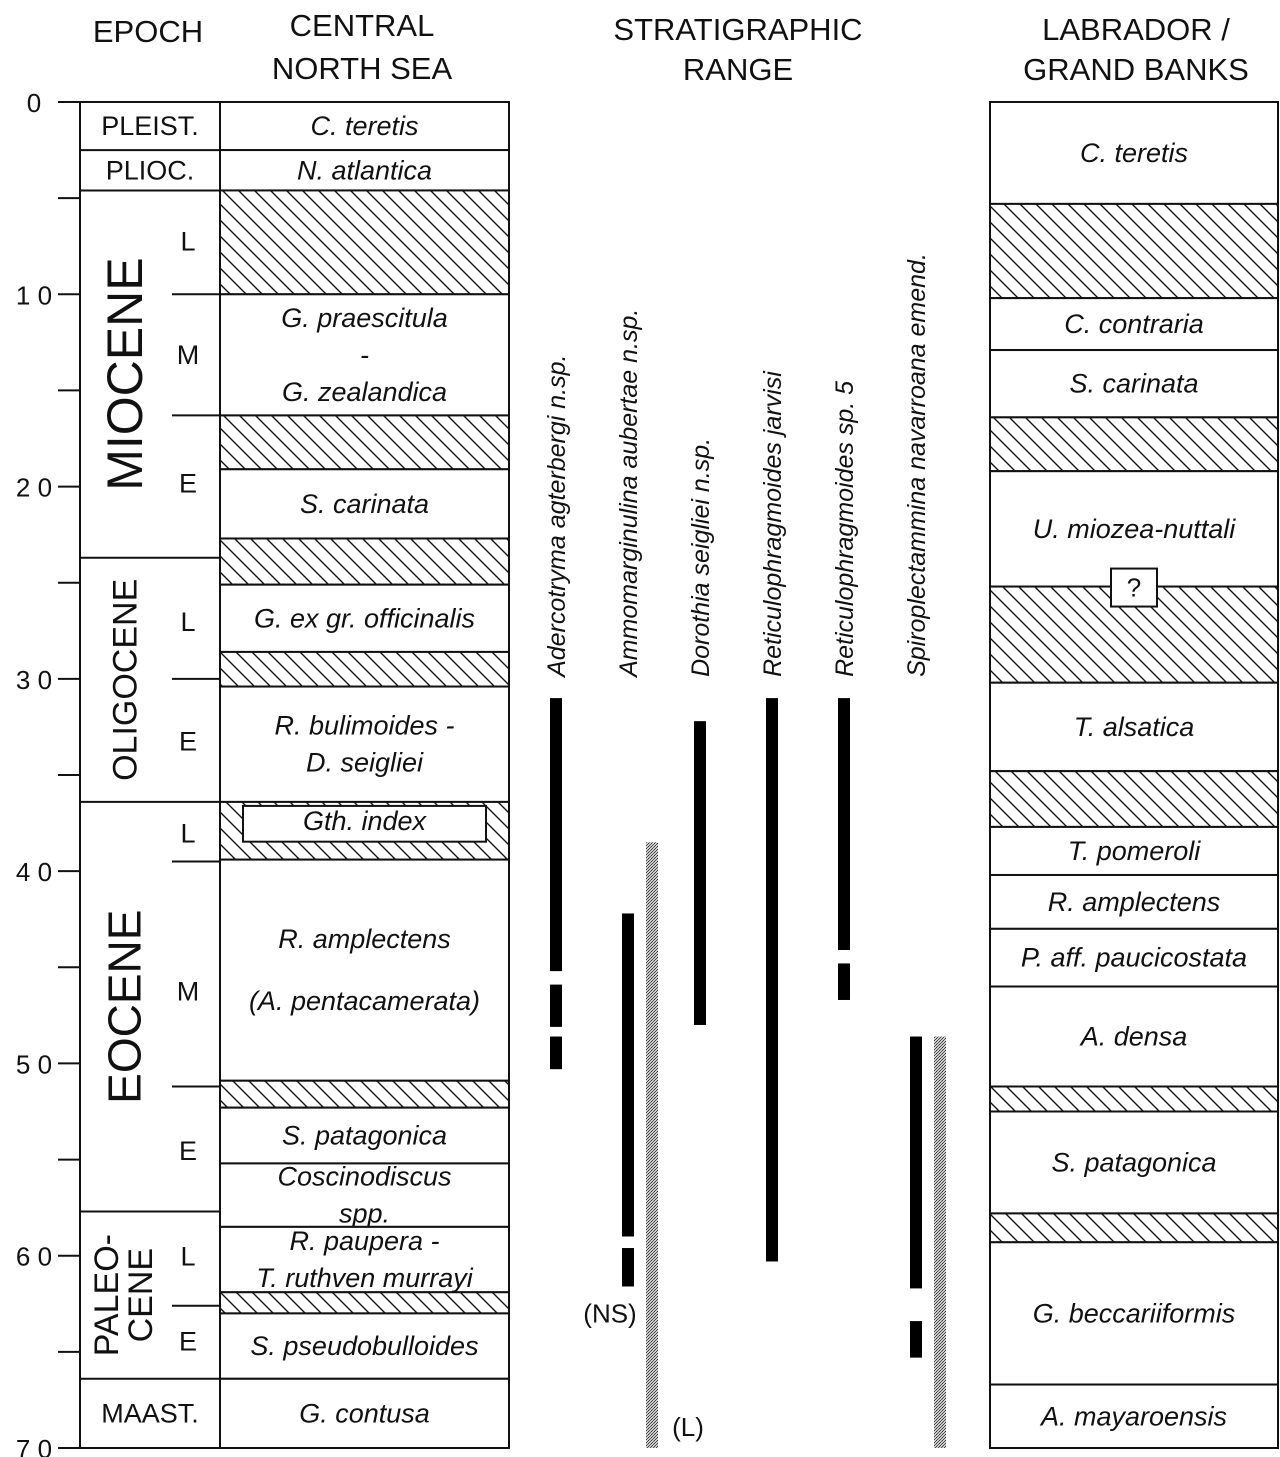  I want to click on cns-zone-name: T. ruthven murrayi, so click(365, 1278).